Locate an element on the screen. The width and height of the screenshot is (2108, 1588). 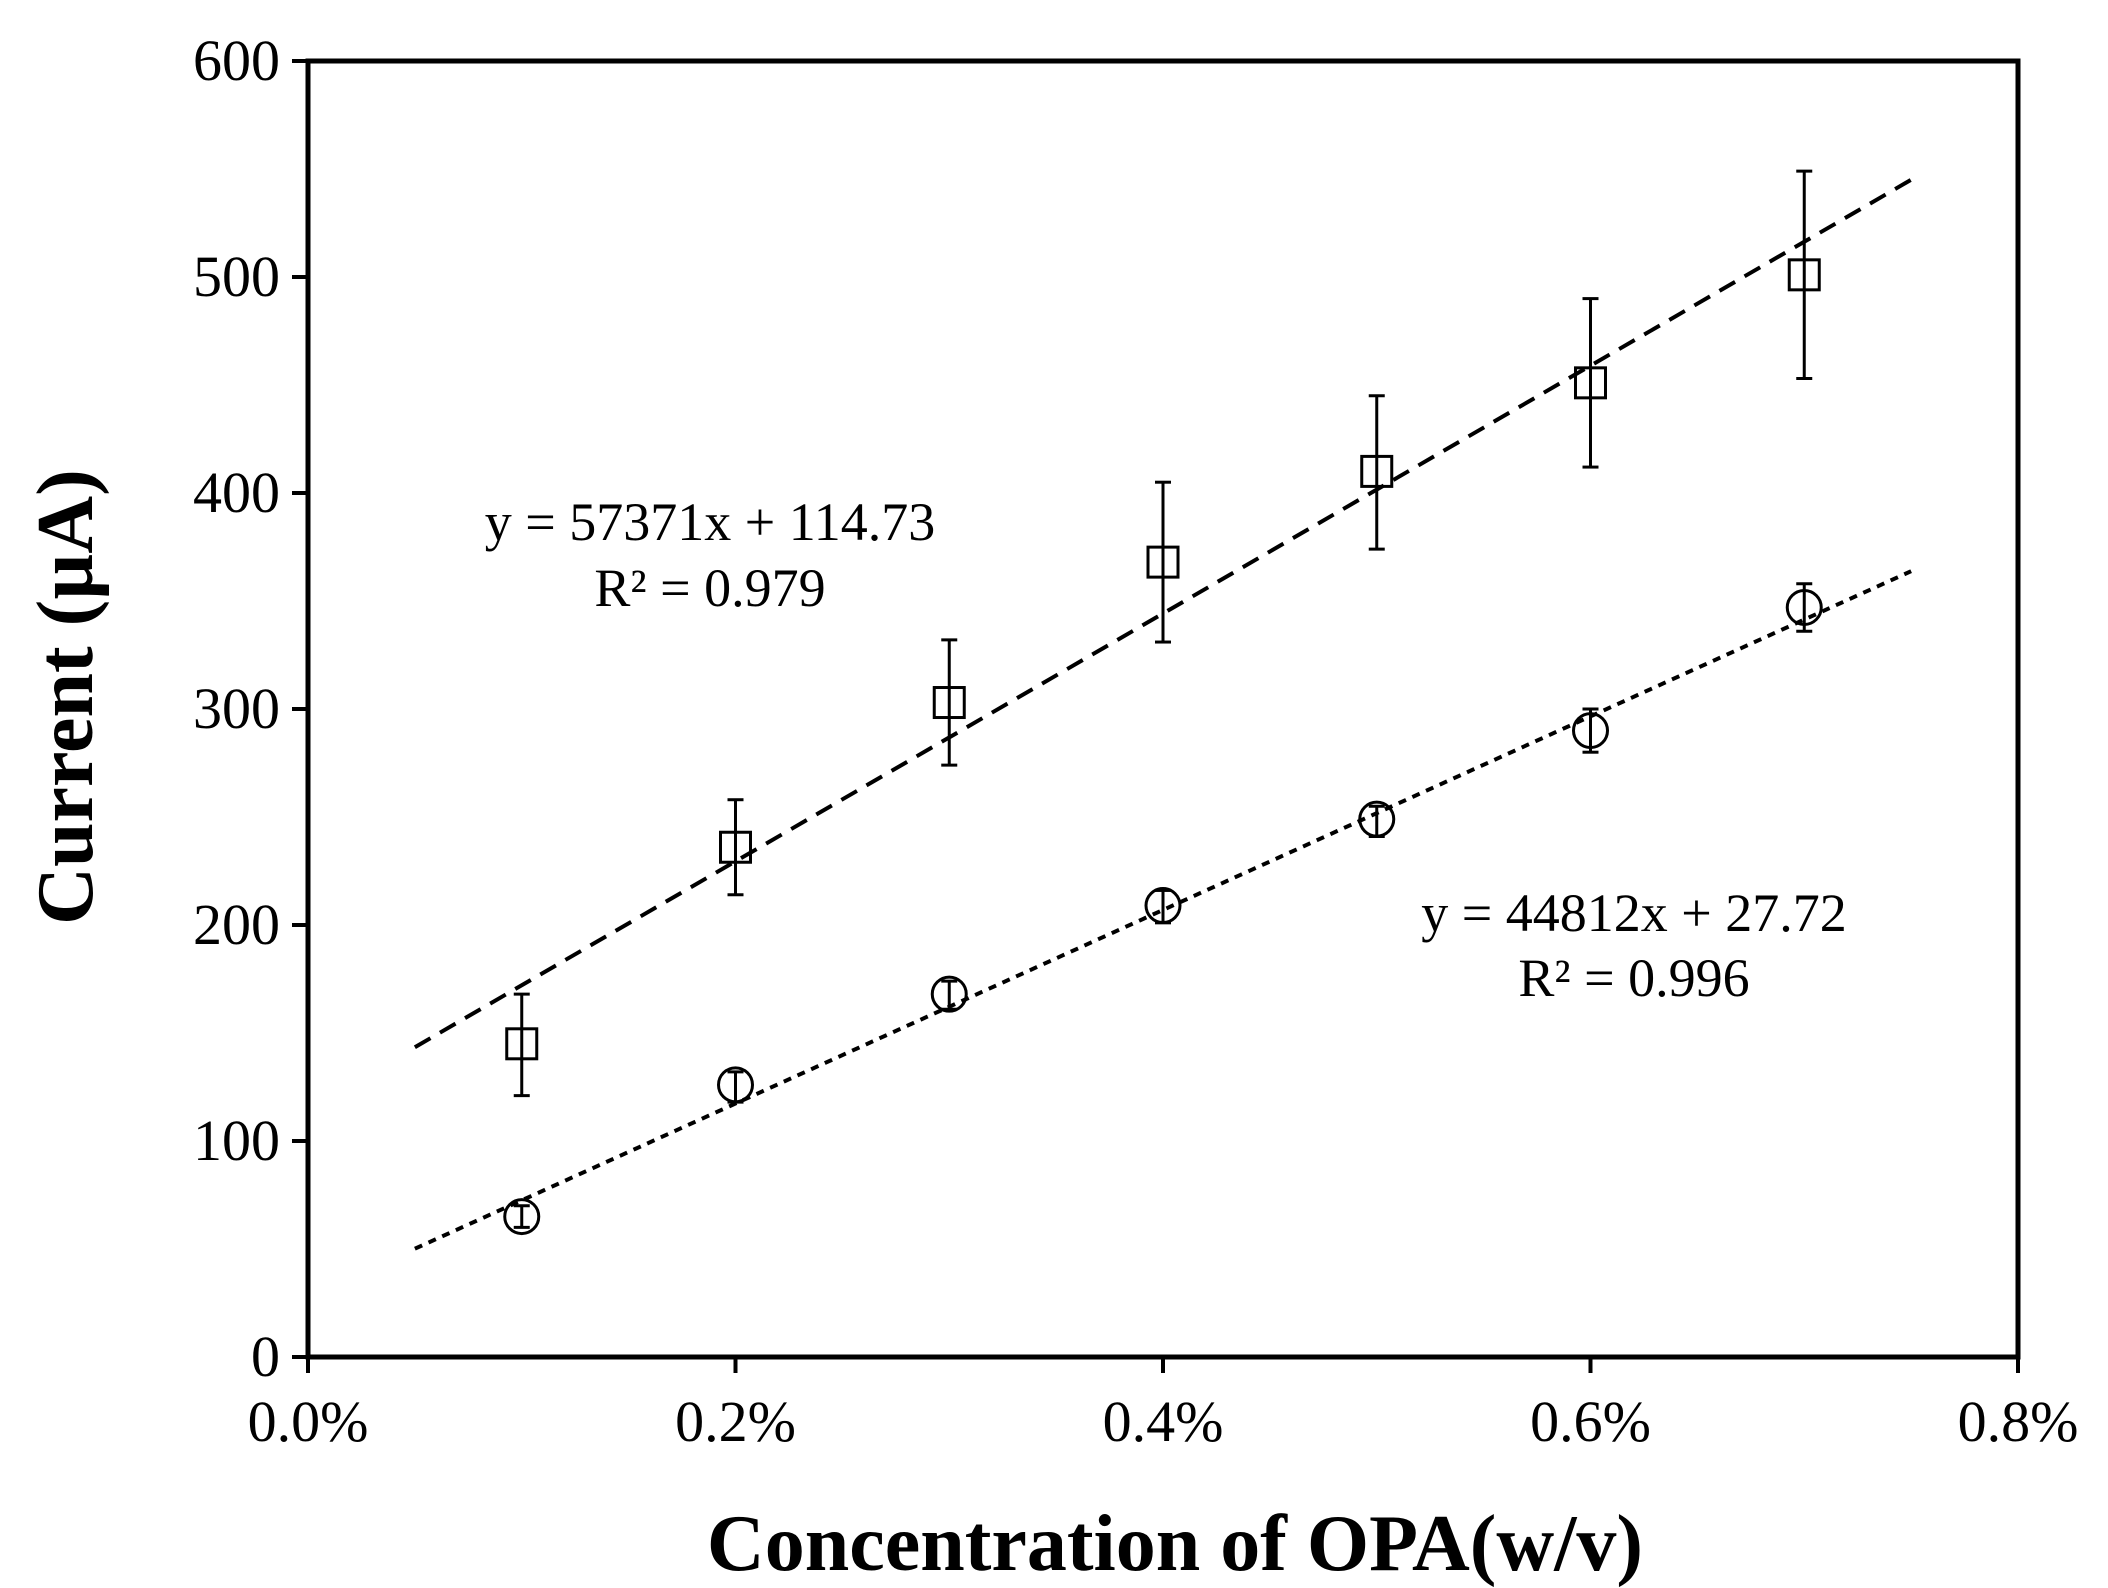
trendline-equation-circles: y = 44812x + 27.72 is located at coordinates (1633, 913).